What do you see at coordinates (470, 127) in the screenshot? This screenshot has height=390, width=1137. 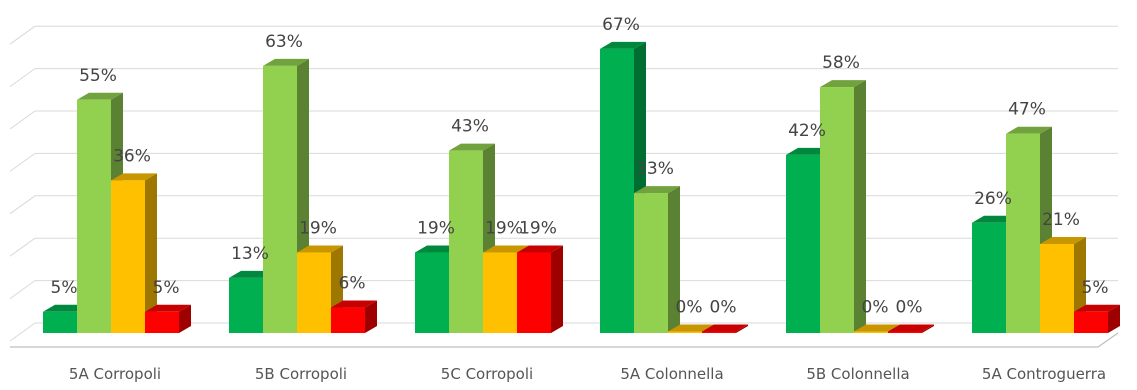 I see `data-label: 43%` at bounding box center [470, 127].